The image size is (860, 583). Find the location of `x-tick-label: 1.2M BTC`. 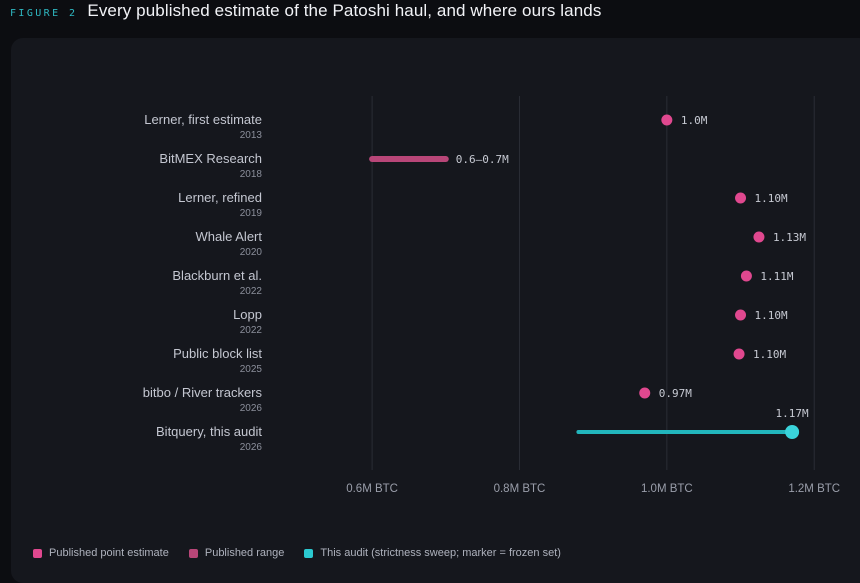

x-tick-label: 1.2M BTC is located at coordinates (814, 489).